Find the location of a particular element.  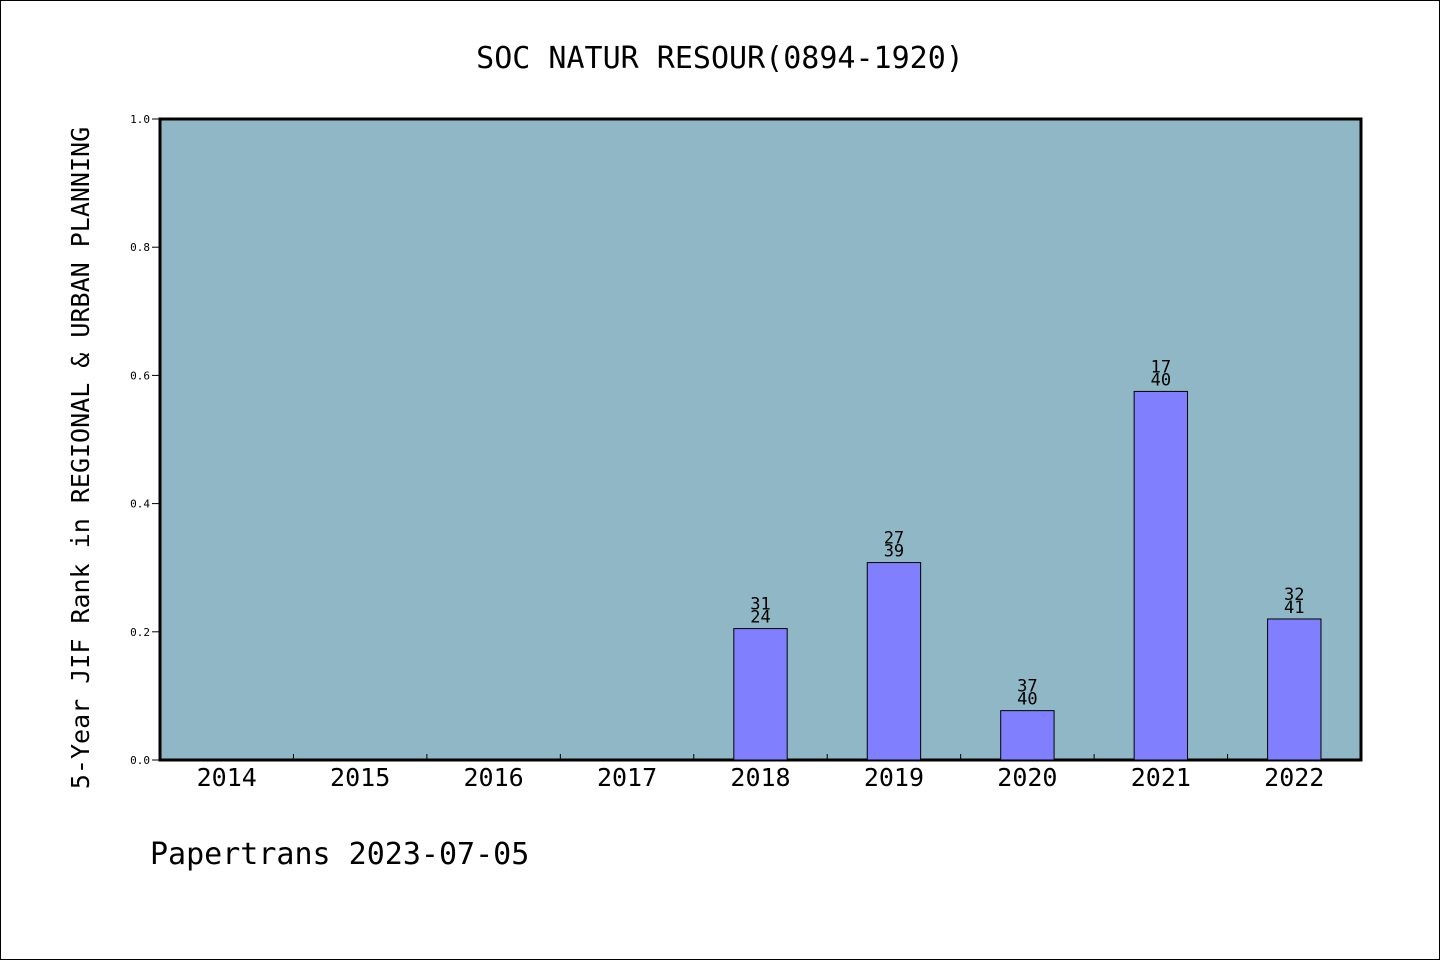

x-tick-label: 2021 is located at coordinates (1161, 777).